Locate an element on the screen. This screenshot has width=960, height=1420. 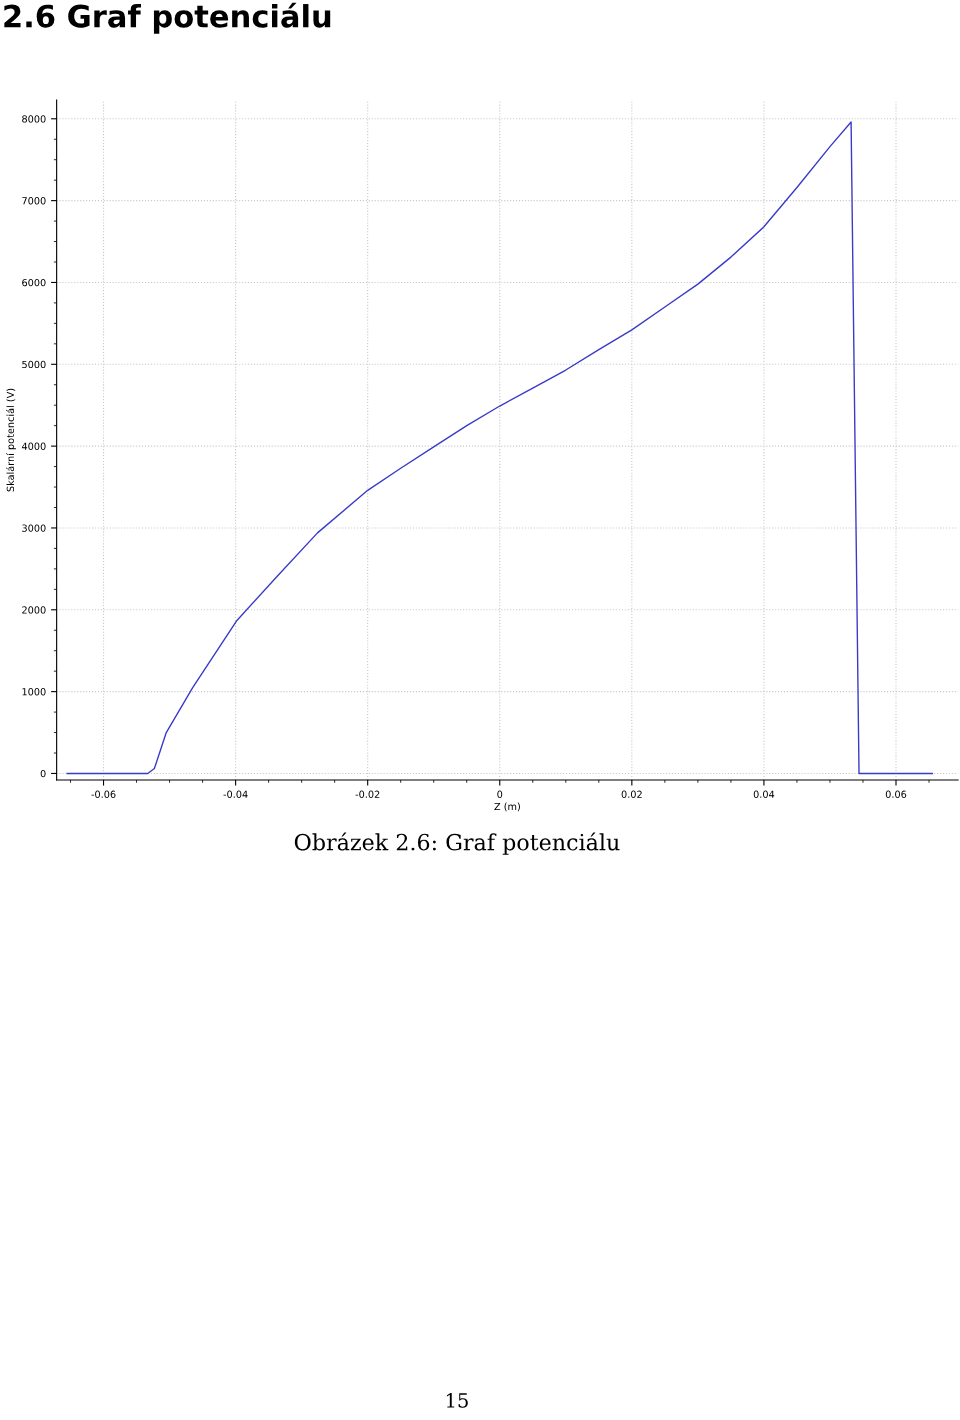
y-tick-label: 4000 is located at coordinates (33, 446).